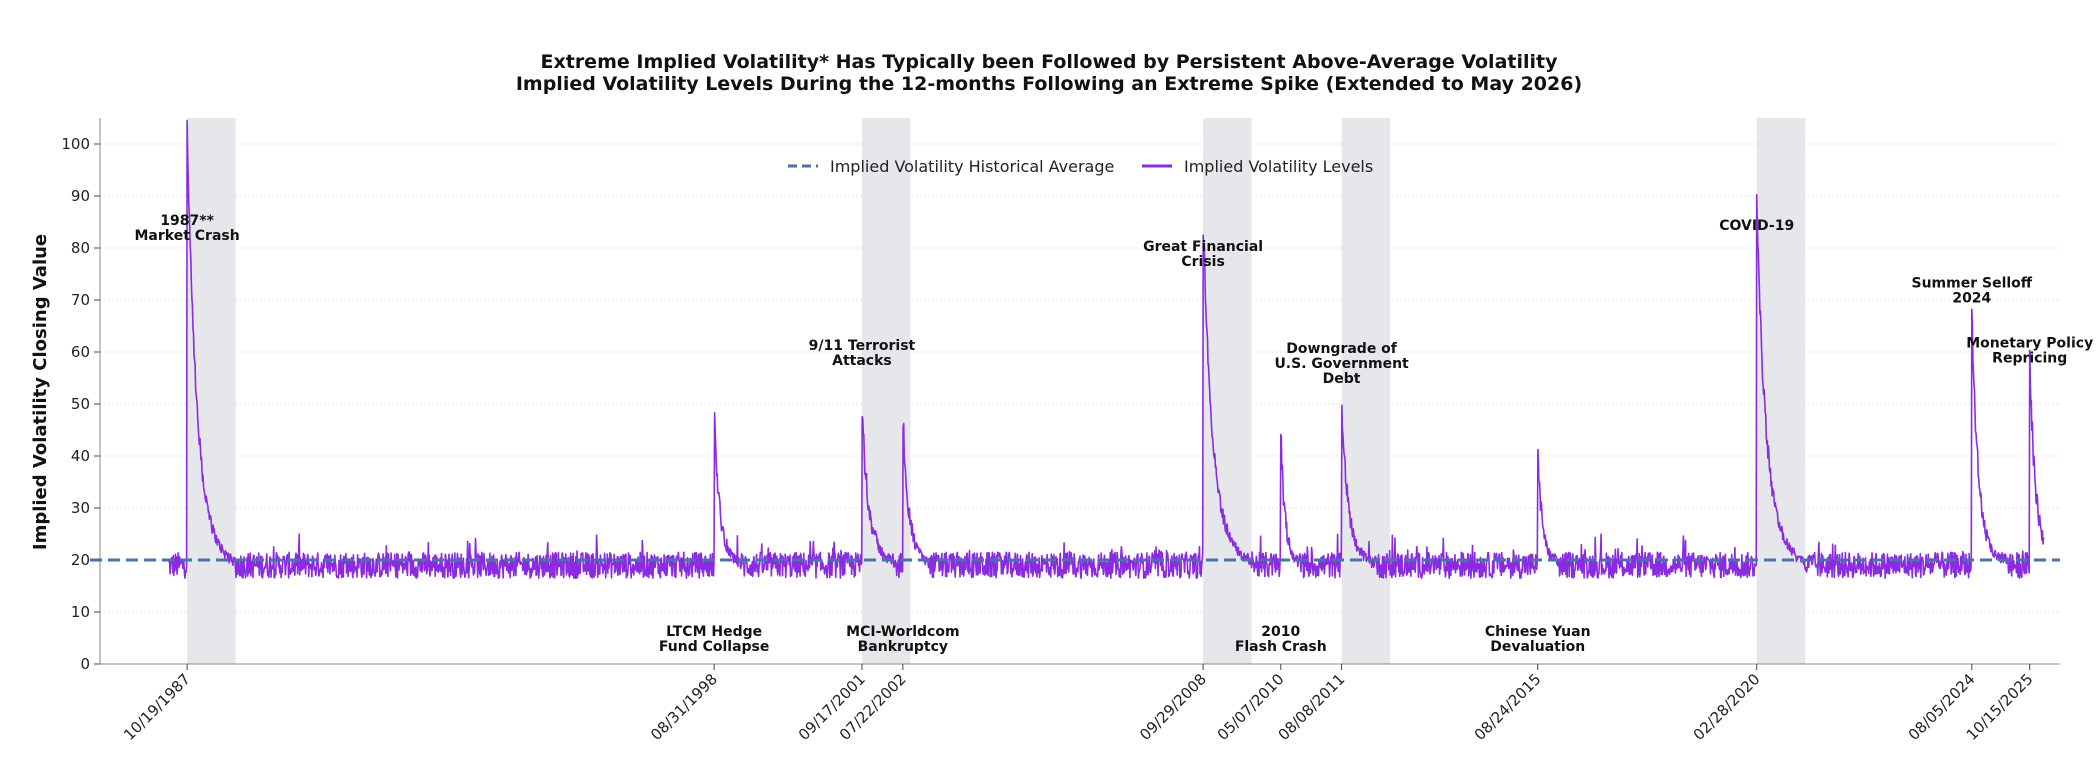 Image resolution: width=2098 pixels, height=770 pixels. What do you see at coordinates (714, 632) in the screenshot?
I see `annotation-1-line-0: LTCM Hedge` at bounding box center [714, 632].